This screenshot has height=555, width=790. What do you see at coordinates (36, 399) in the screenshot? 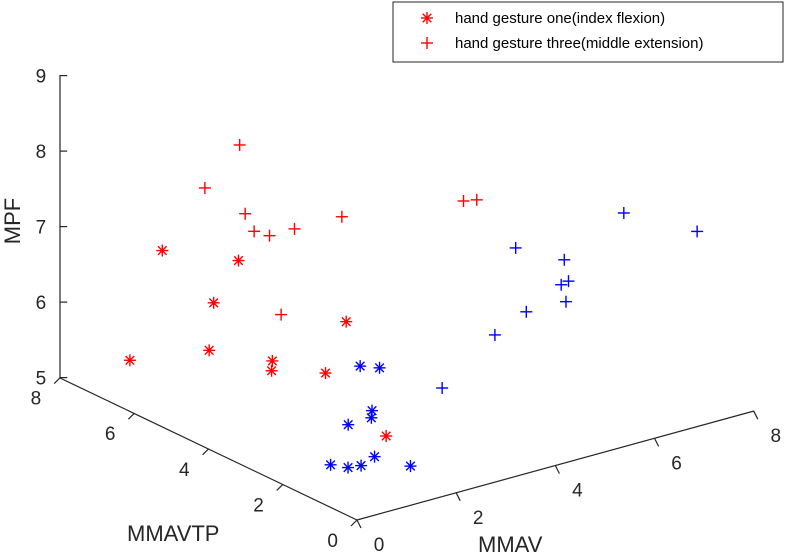
I see `y-tick-label: 8` at bounding box center [36, 399].